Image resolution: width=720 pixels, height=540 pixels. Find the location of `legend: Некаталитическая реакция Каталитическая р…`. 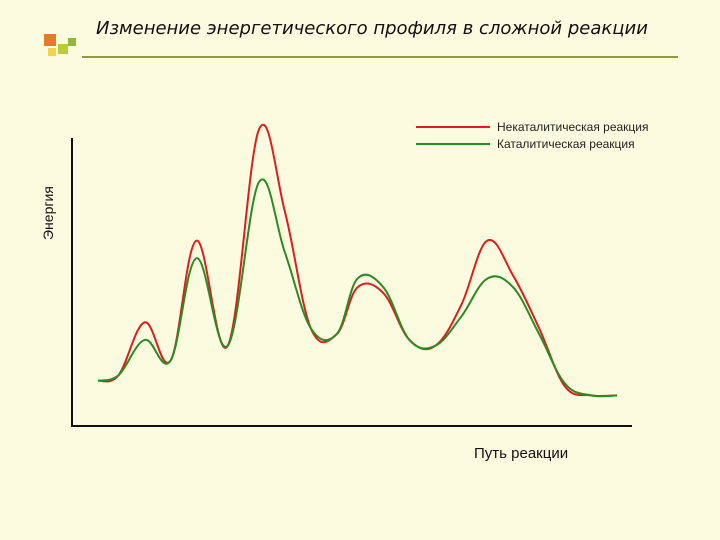

legend: Некаталитическая реакция Каталитическая р… is located at coordinates (532, 135).